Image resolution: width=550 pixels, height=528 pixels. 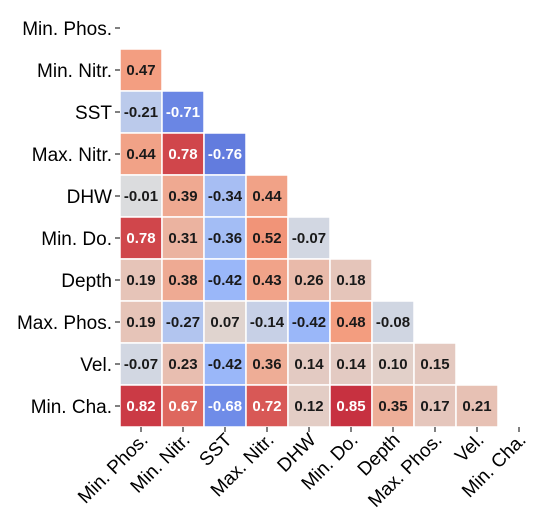 What do you see at coordinates (225, 238) in the screenshot?
I see `heatmap-cell-value: -0.36` at bounding box center [225, 238].